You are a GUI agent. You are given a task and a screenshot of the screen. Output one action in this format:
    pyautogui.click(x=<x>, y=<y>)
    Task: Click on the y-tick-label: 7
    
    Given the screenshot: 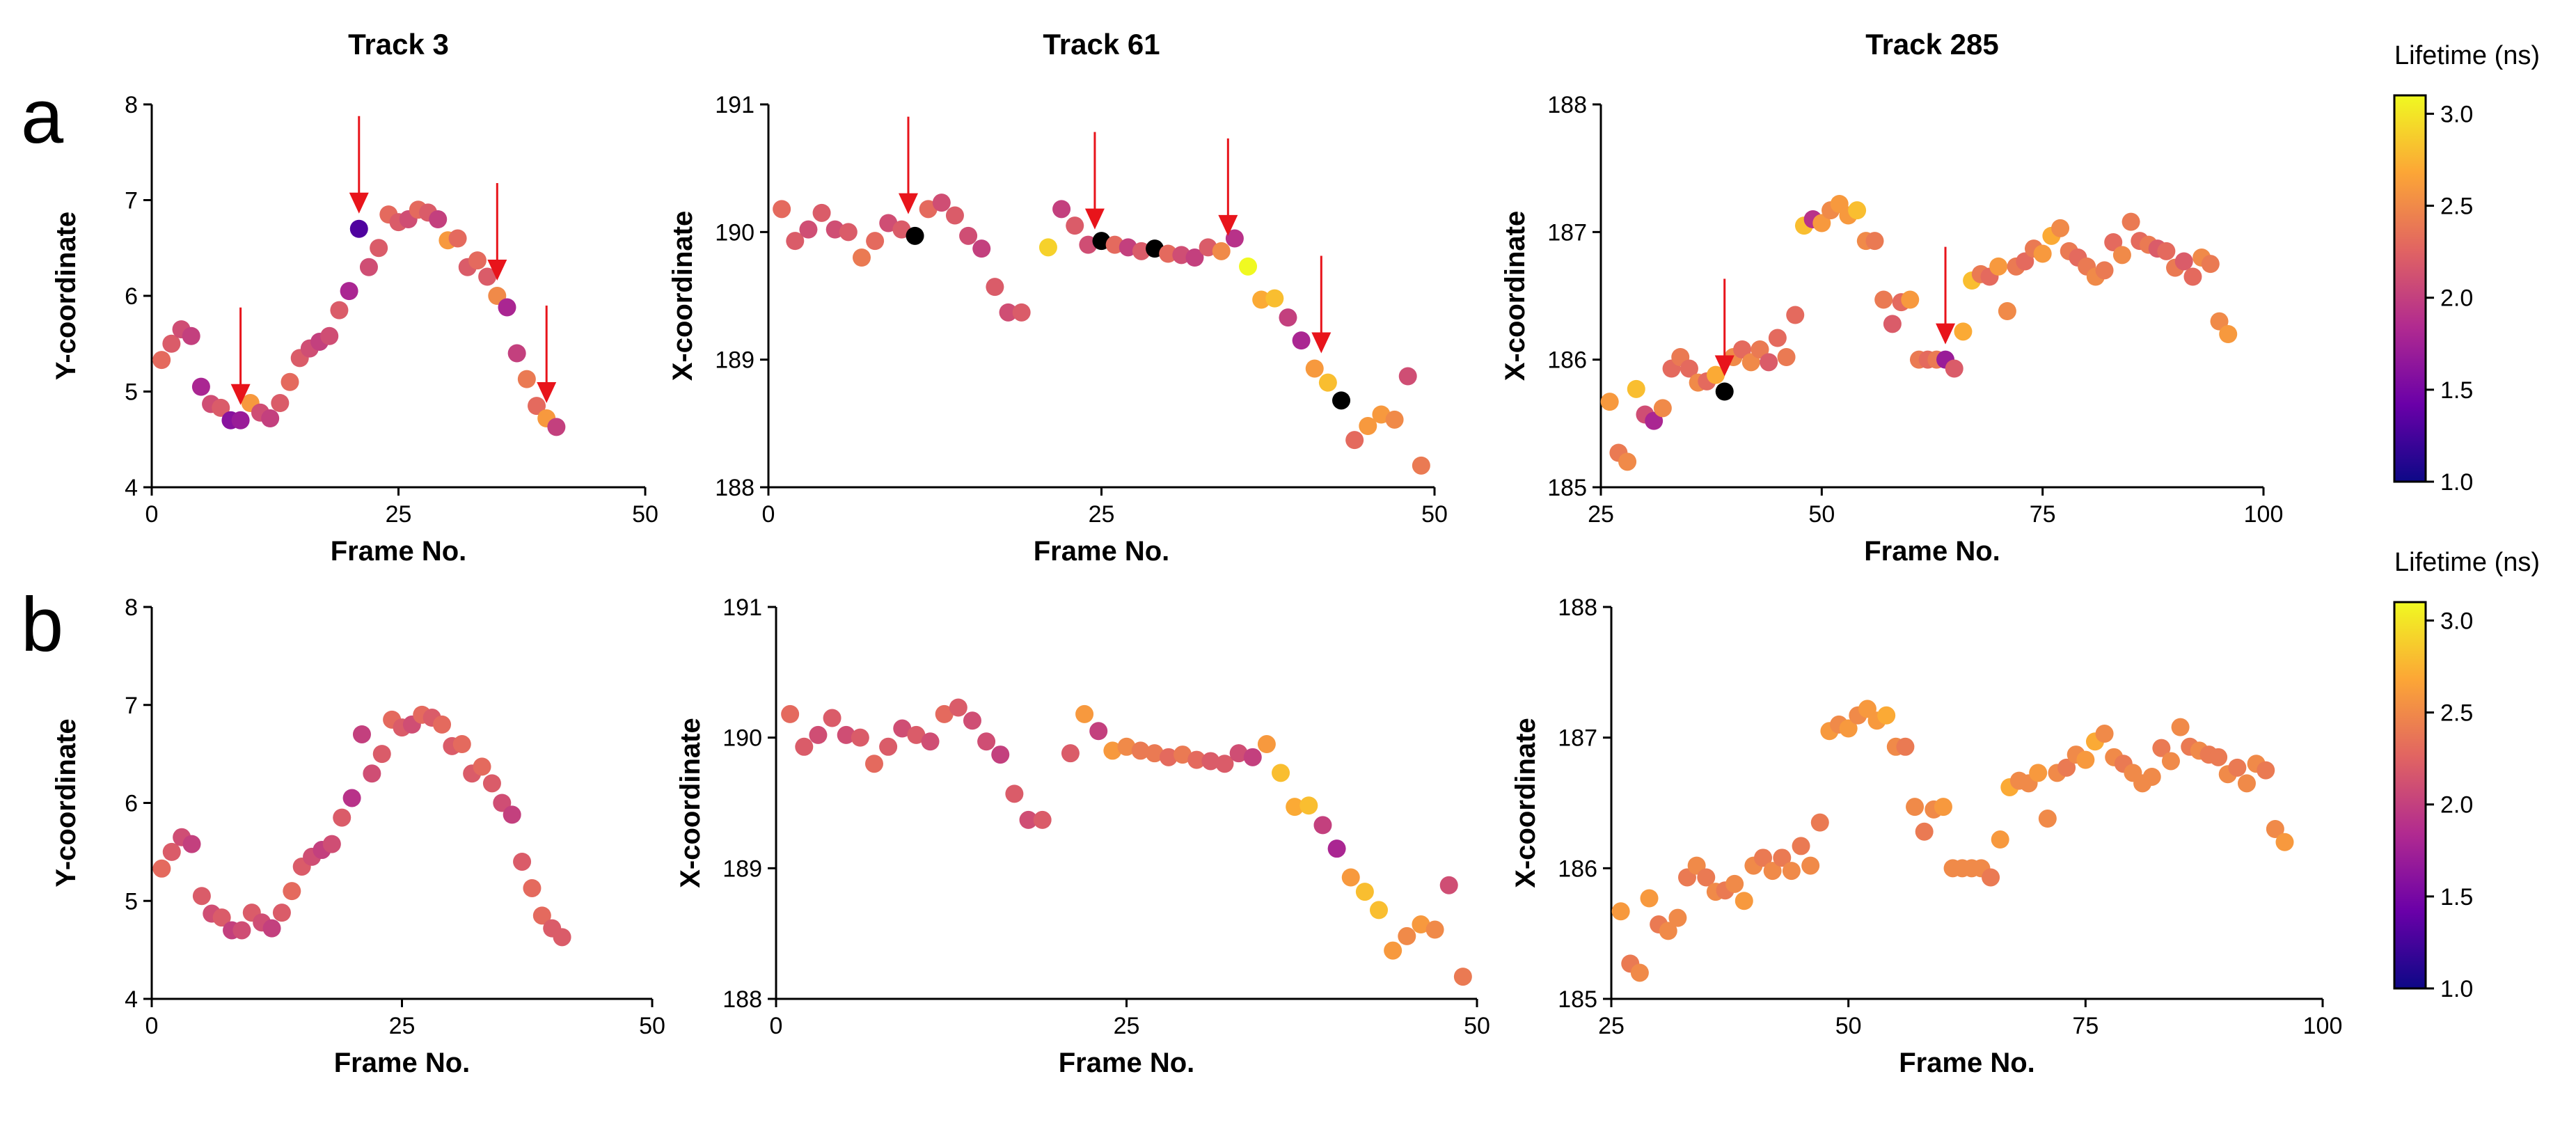 What is the action you would take?
    pyautogui.click(x=131, y=201)
    